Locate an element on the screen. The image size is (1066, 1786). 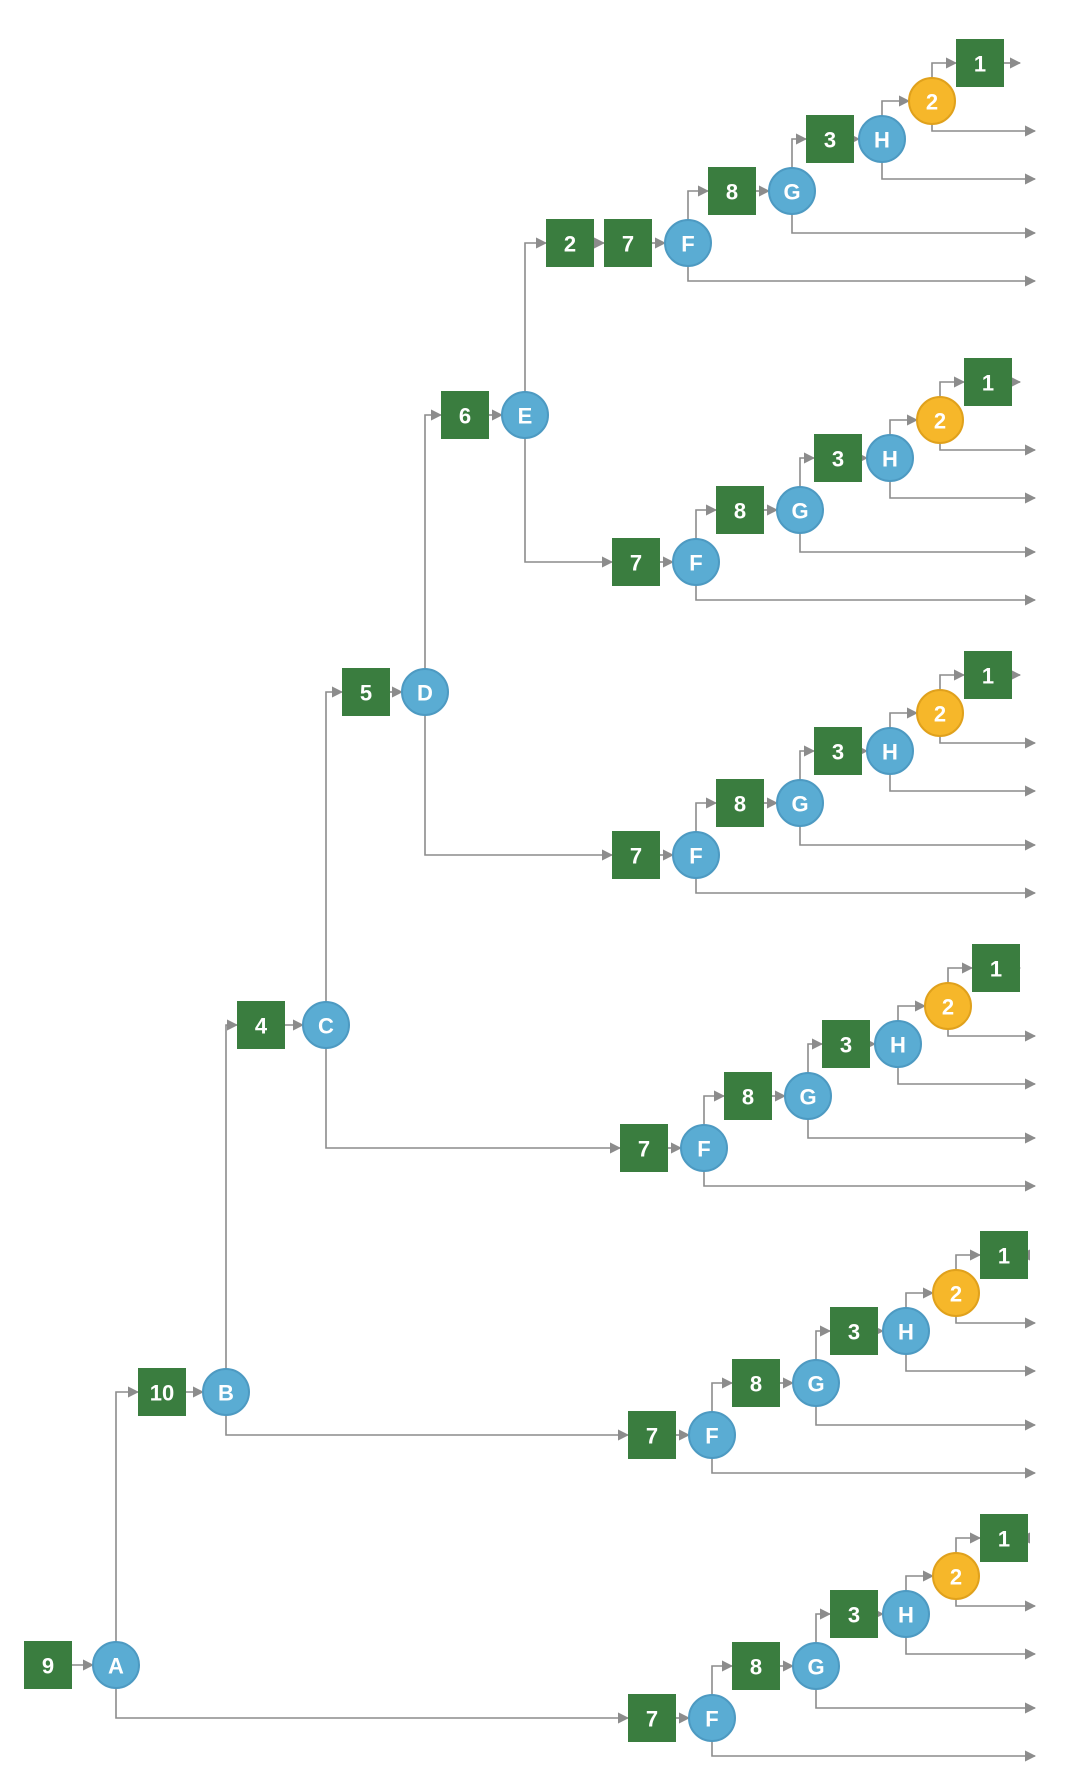
decision-node-c: C is located at coordinates (326, 1025).